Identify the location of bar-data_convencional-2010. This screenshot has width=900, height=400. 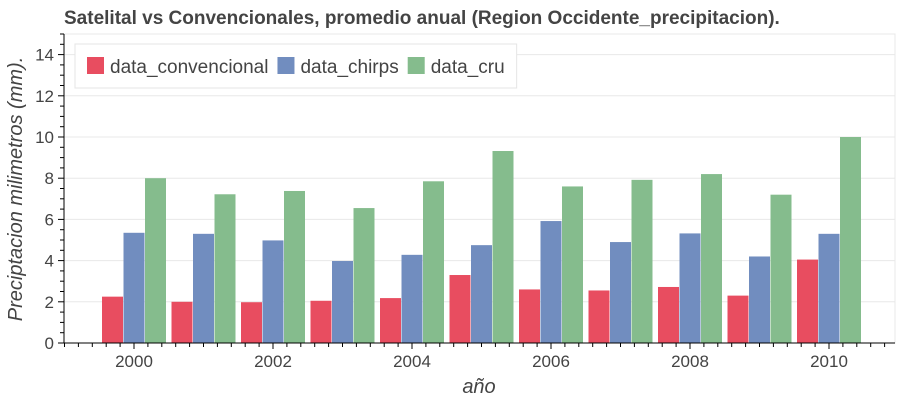
(807, 301).